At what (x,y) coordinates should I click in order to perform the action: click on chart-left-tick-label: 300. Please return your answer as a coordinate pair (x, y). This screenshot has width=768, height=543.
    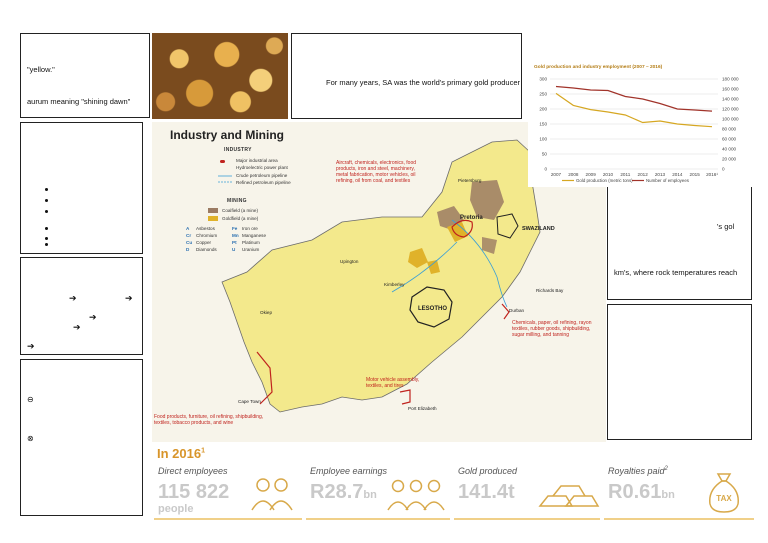
    Looking at the image, I should click on (543, 79).